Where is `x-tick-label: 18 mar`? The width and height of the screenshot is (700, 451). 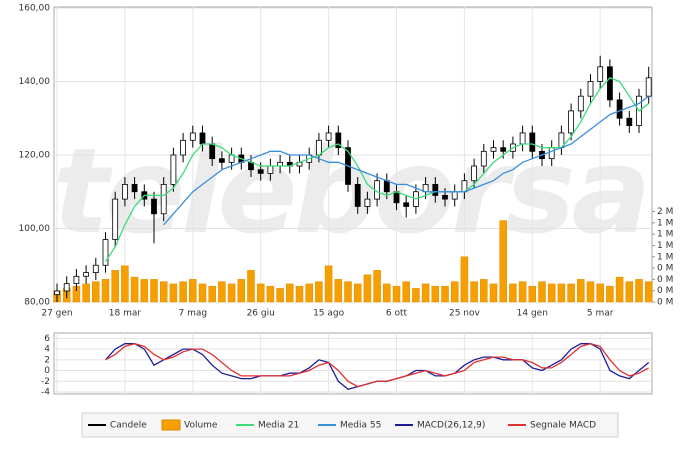 x-tick-label: 18 mar is located at coordinates (125, 314).